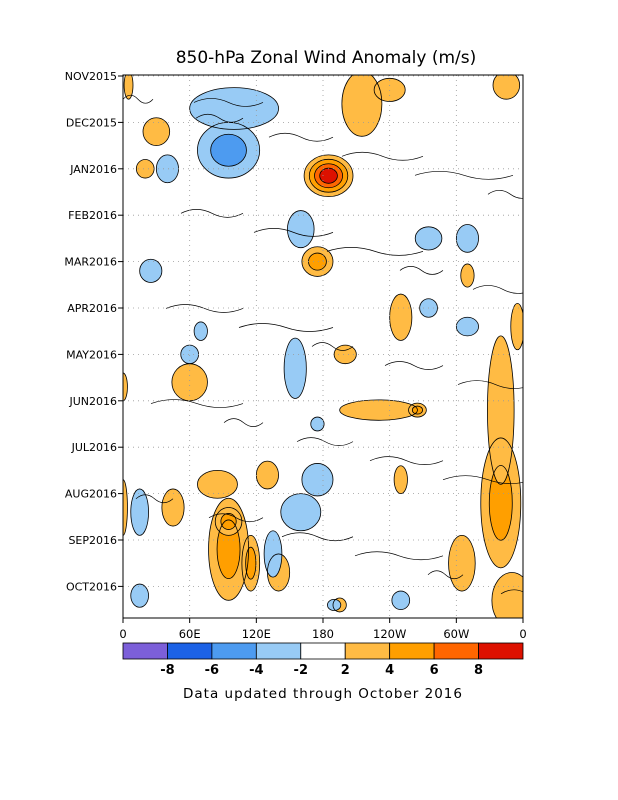  What do you see at coordinates (90, 262) in the screenshot?
I see `y-tick-label: MAR2016` at bounding box center [90, 262].